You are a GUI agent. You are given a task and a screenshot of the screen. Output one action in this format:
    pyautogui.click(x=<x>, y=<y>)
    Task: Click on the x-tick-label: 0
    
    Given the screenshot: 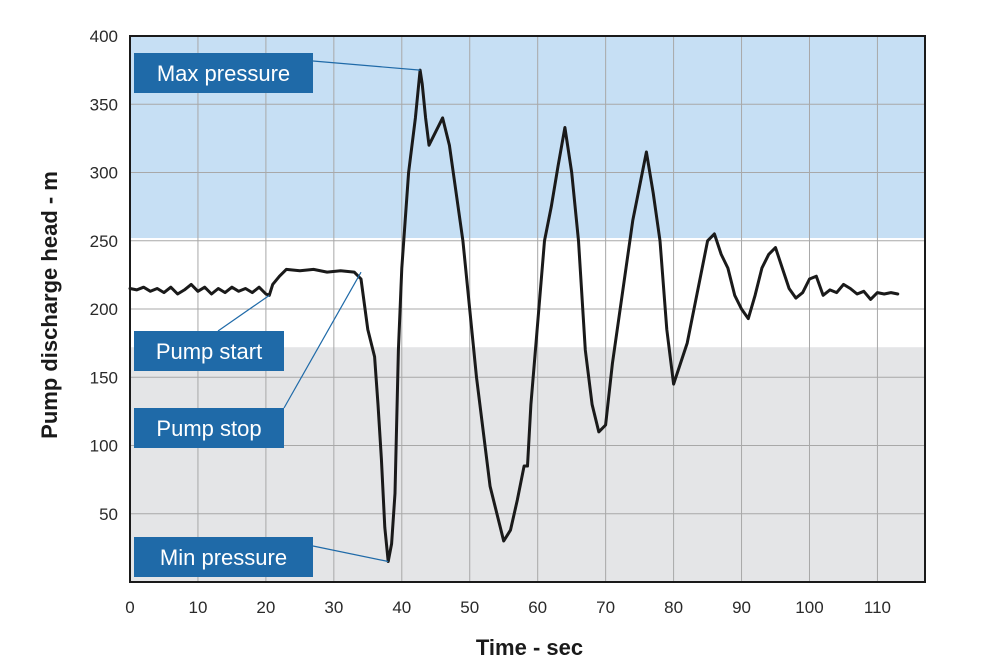 What is the action you would take?
    pyautogui.click(x=129, y=607)
    